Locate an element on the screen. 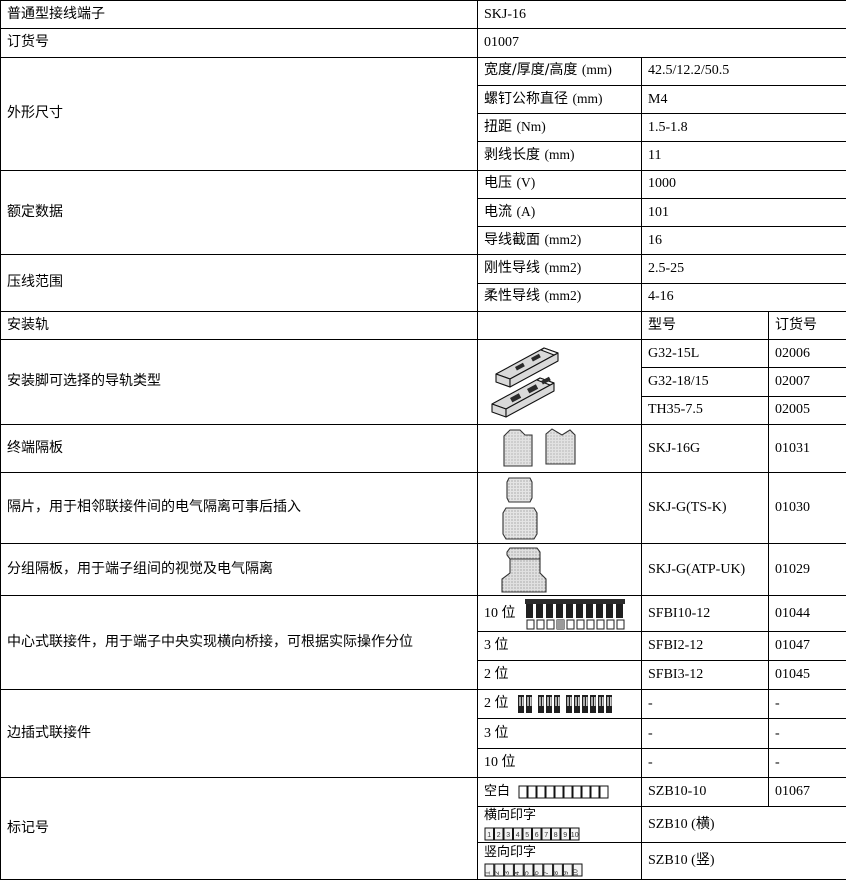  end-plate-group-label: 终端隔板 is located at coordinates (239, 448).